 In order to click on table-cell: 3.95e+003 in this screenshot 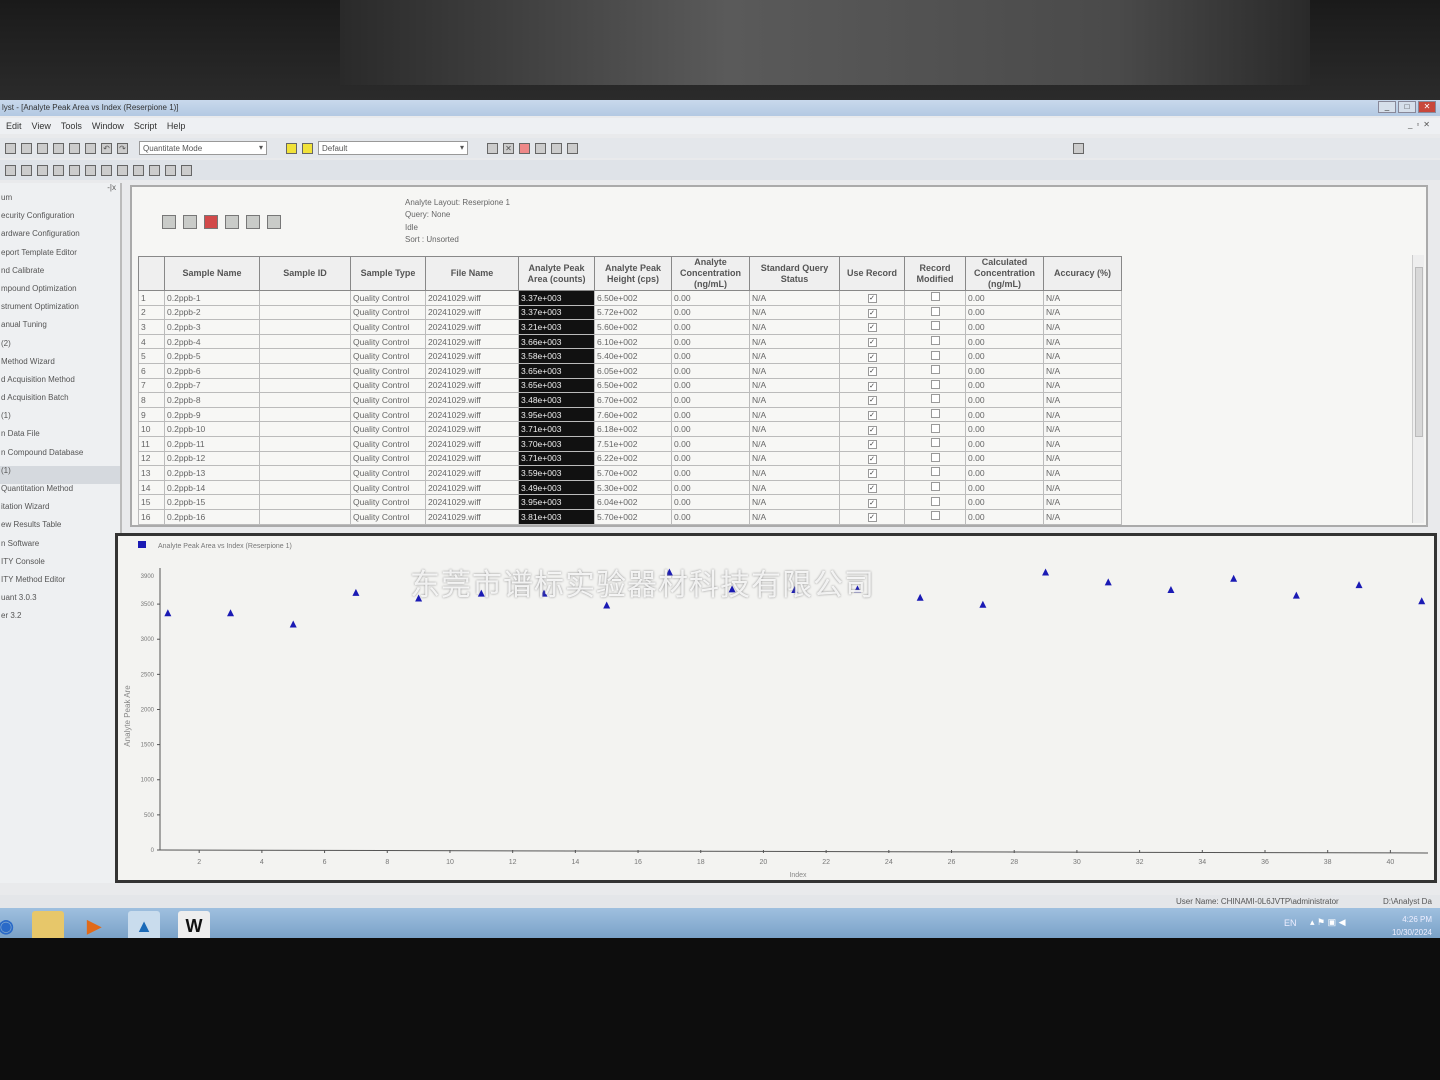, I will do `click(556, 502)`.